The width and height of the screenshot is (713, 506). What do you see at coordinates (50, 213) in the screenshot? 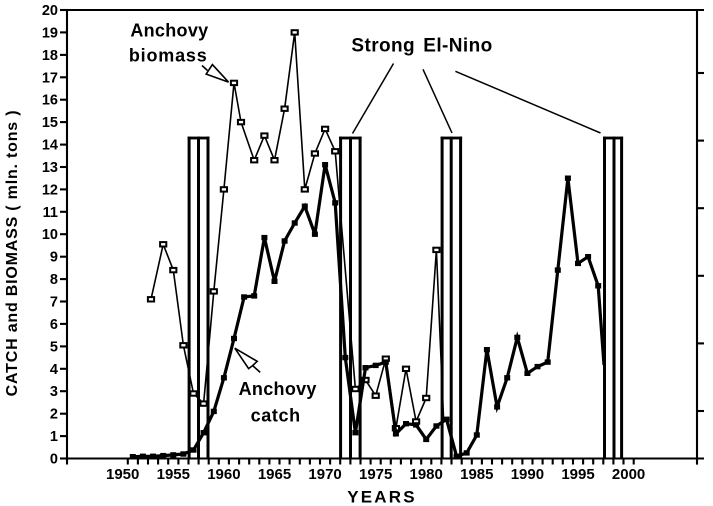
I see `svg-text: 11` at bounding box center [50, 213].